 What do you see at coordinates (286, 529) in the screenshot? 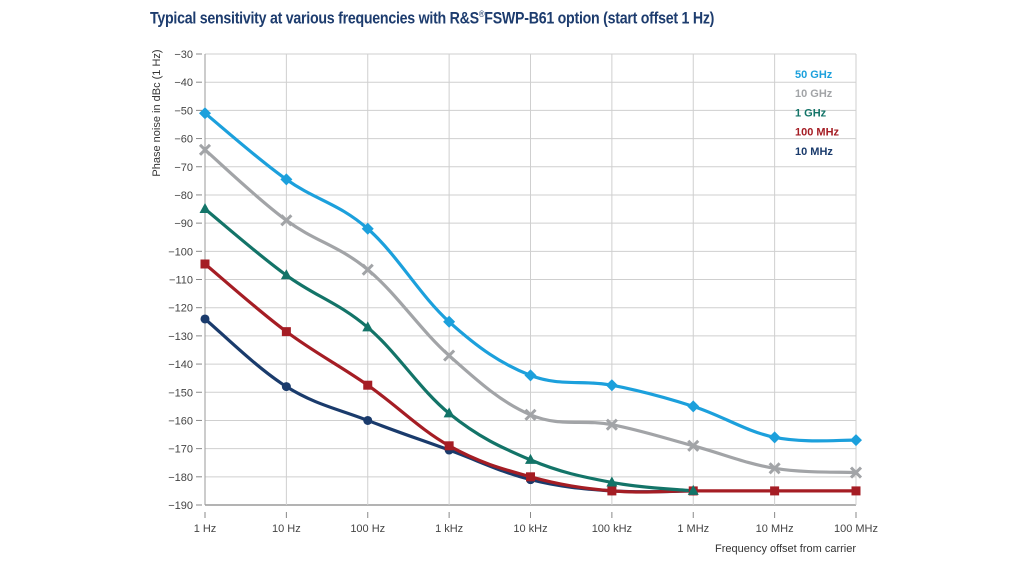
I see `x-tick-label: 10 Hz` at bounding box center [286, 529].